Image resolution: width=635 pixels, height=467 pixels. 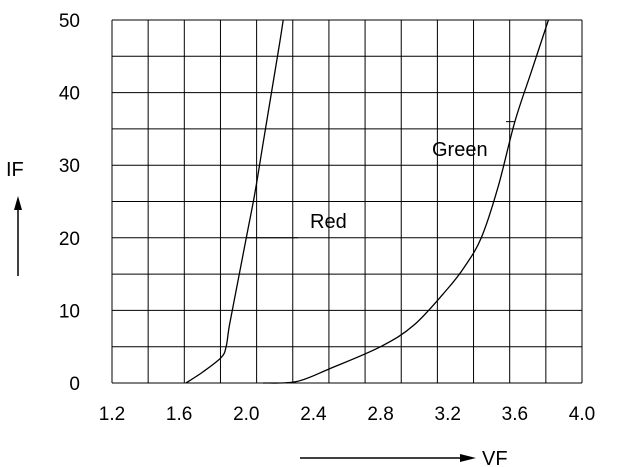 I want to click on x-axis-title: VF, so click(x=495, y=457).